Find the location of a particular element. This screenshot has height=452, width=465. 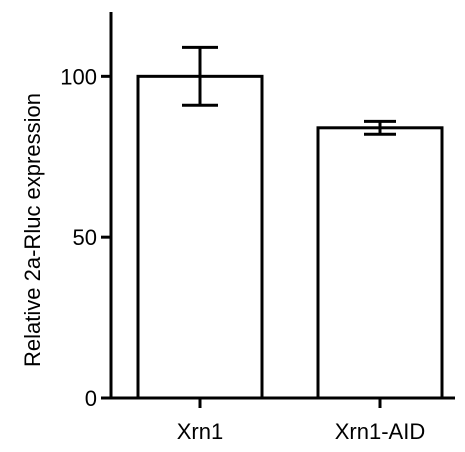

x-tick-label: Xrn1 is located at coordinates (200, 431).